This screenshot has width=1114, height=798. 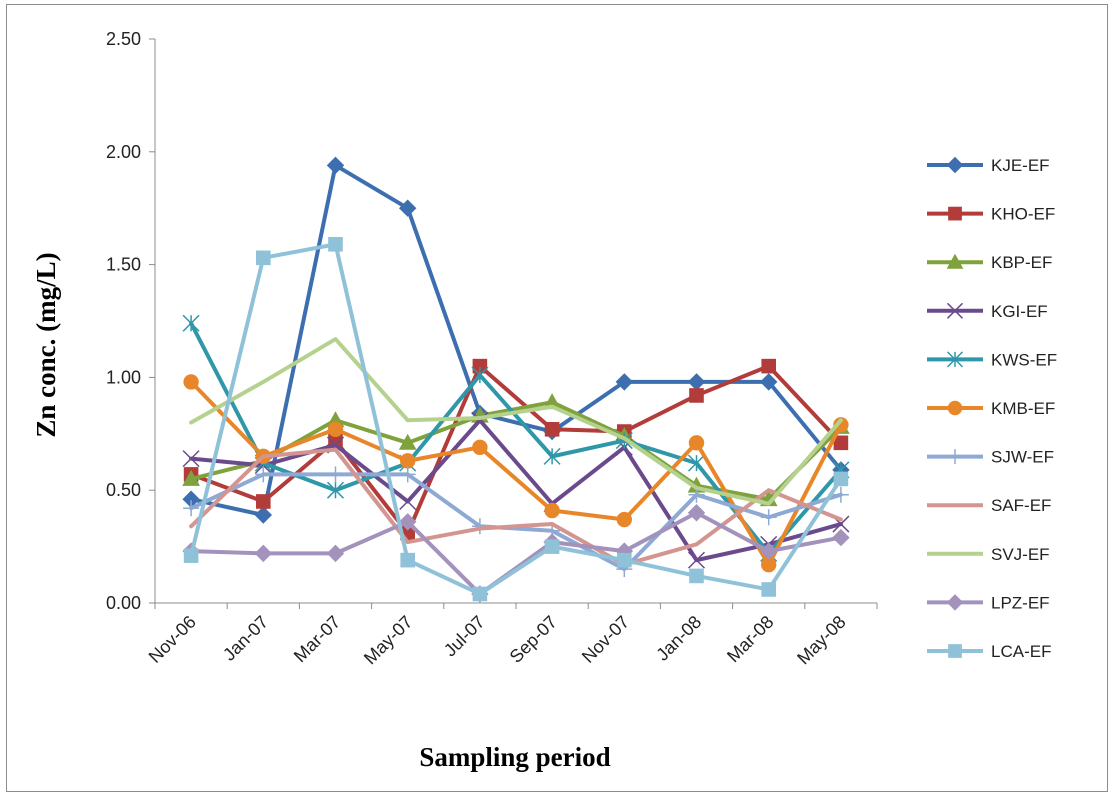 What do you see at coordinates (1020, 165) in the screenshot?
I see `legend-label: KJE-EF` at bounding box center [1020, 165].